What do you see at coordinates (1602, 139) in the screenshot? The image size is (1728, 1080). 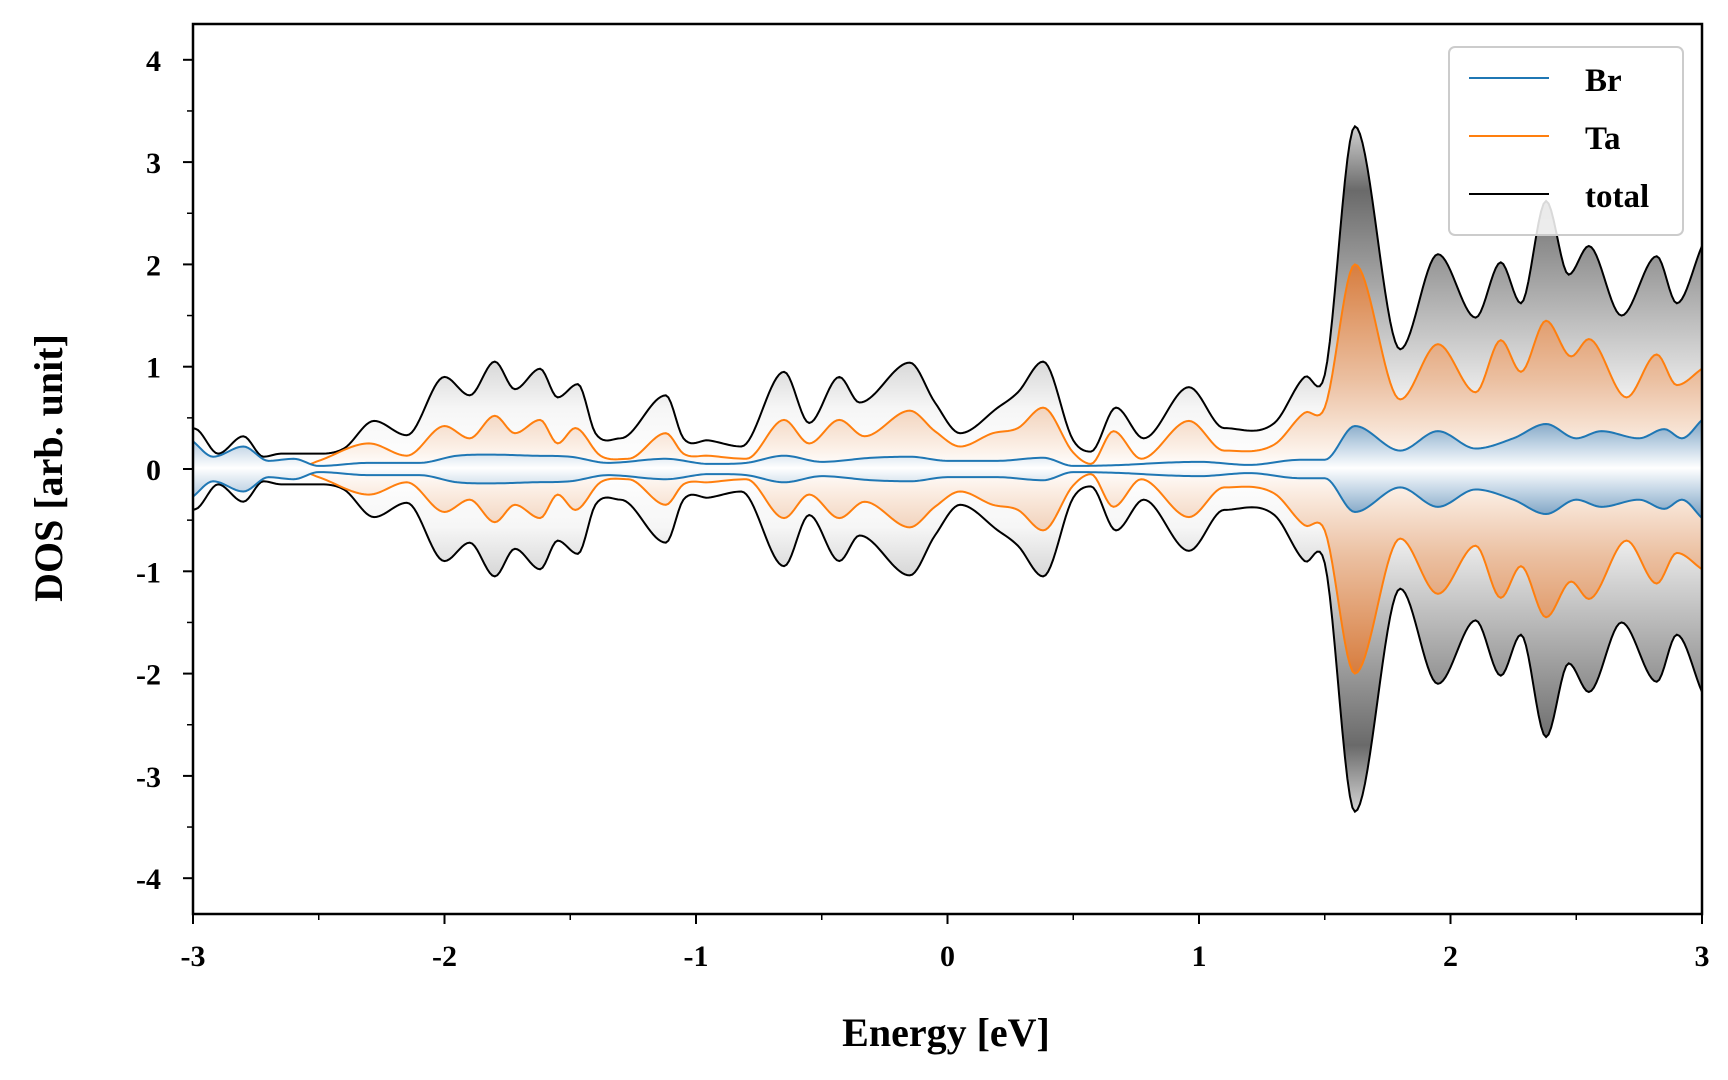 I see `legend-label-ta: Ta` at bounding box center [1602, 139].